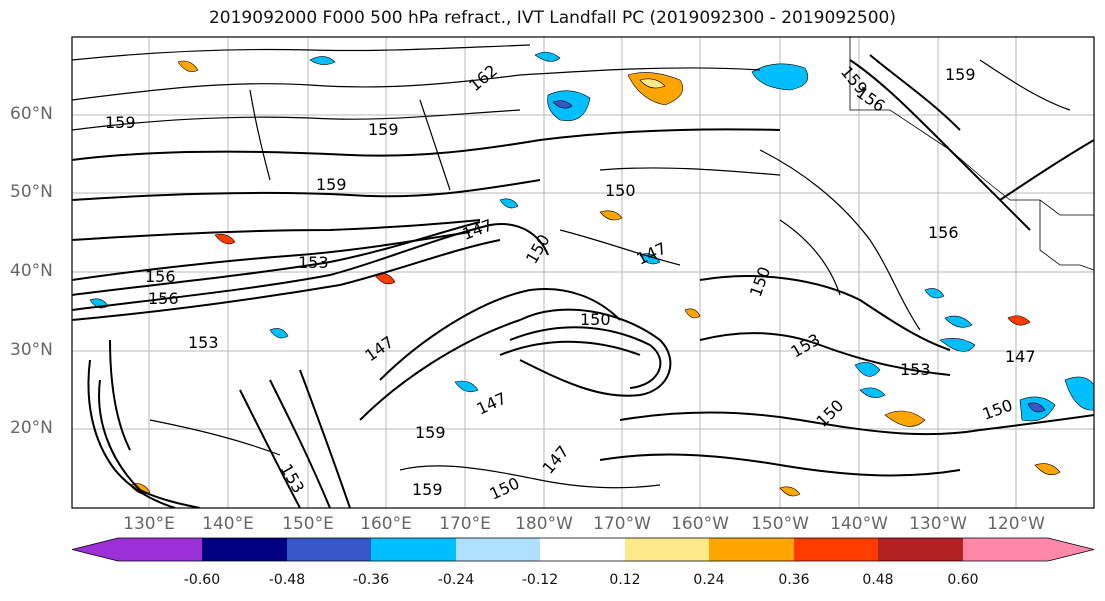 The image size is (1105, 601). Describe the element at coordinates (1020, 356) in the screenshot. I see `contour-label: 147` at that location.